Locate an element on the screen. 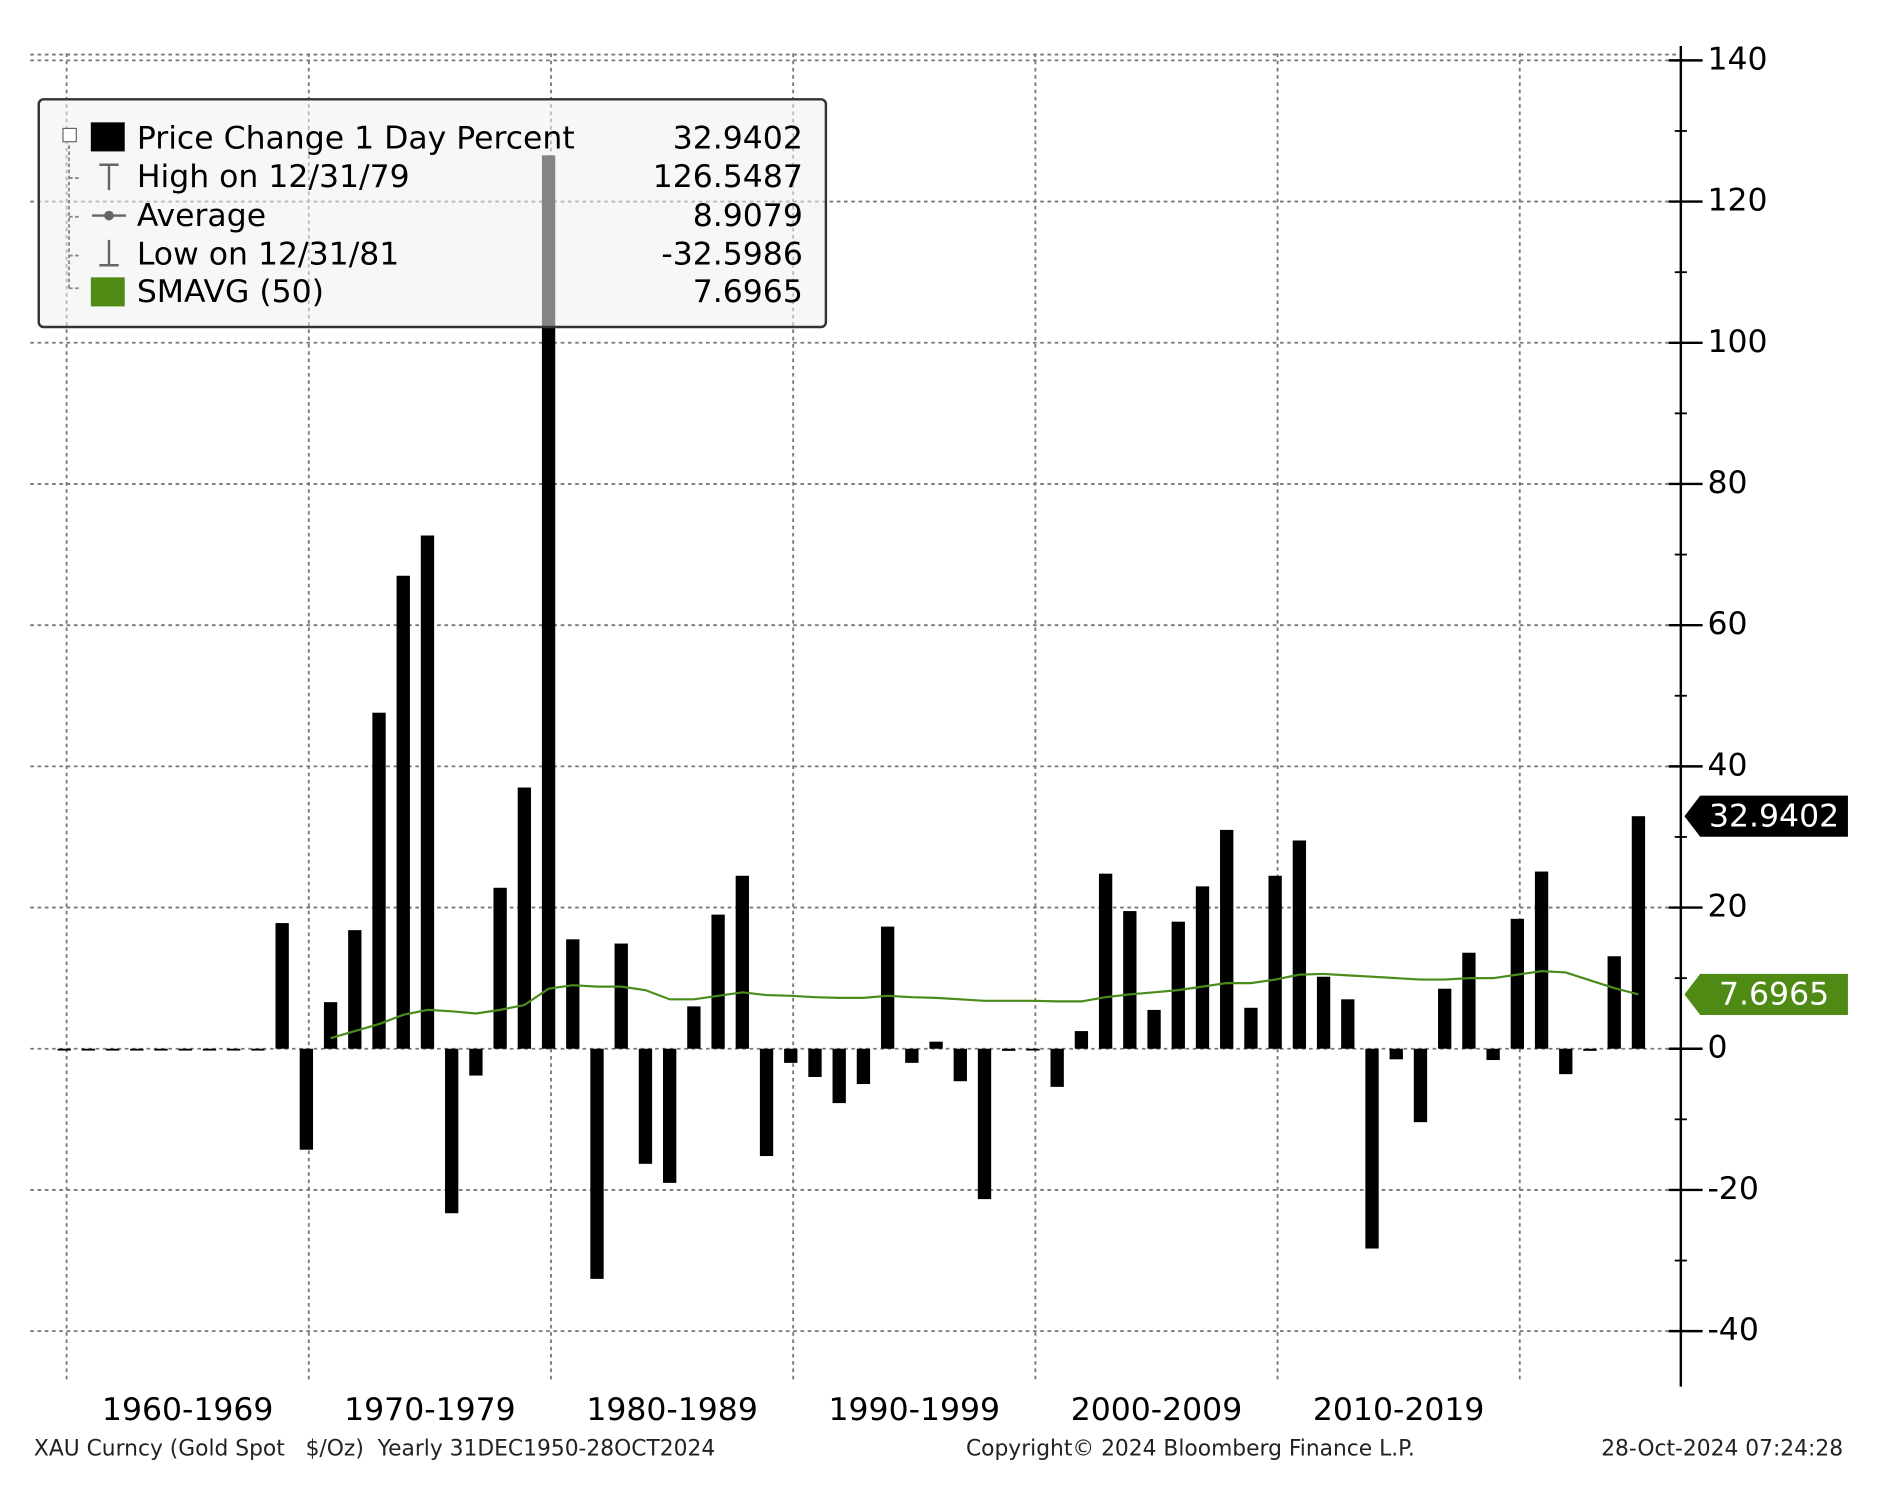 The width and height of the screenshot is (1877, 1492). sma-tag is located at coordinates (1766, 994).